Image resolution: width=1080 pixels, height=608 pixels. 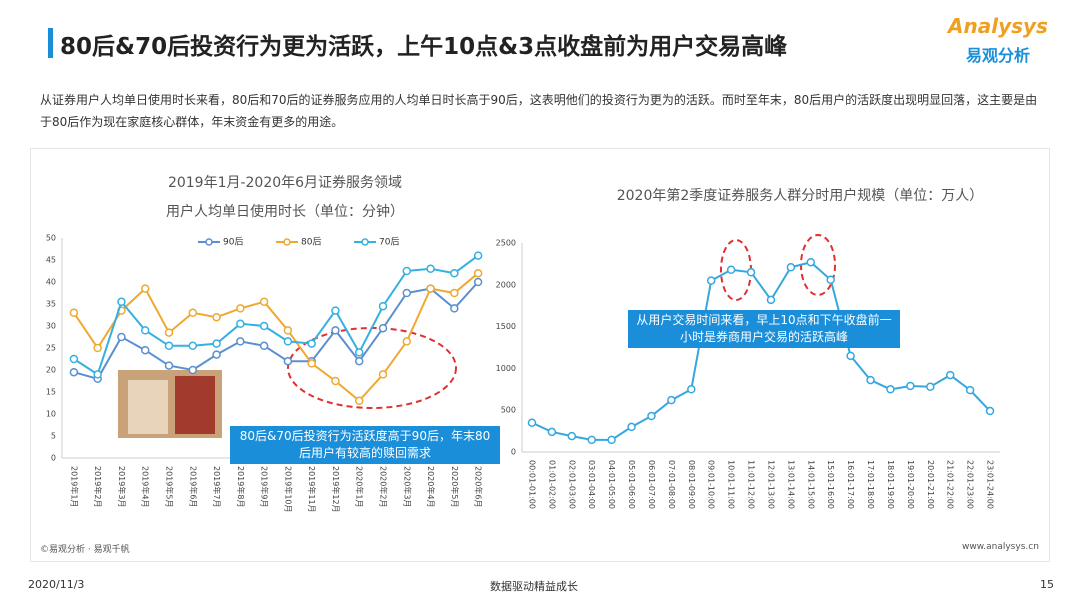 What do you see at coordinates (51, 370) in the screenshot?
I see `y-tick-label: 20` at bounding box center [51, 370].